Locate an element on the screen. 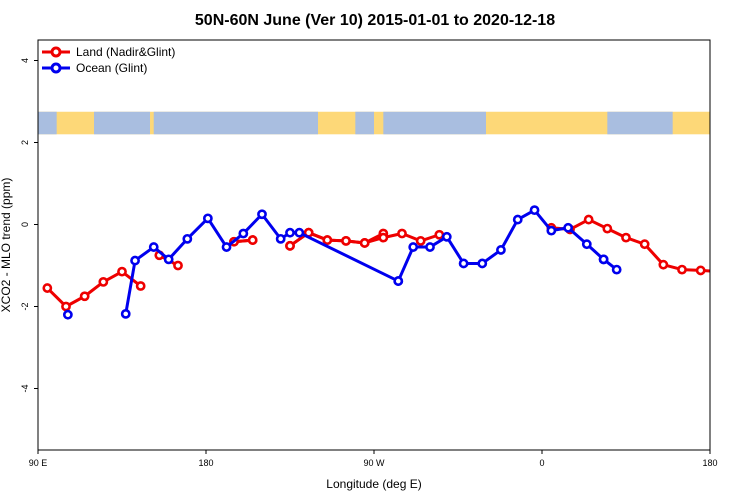 The image size is (750, 500). x-axis: 90 E 180 90 W 0 180 is located at coordinates (373, 459).